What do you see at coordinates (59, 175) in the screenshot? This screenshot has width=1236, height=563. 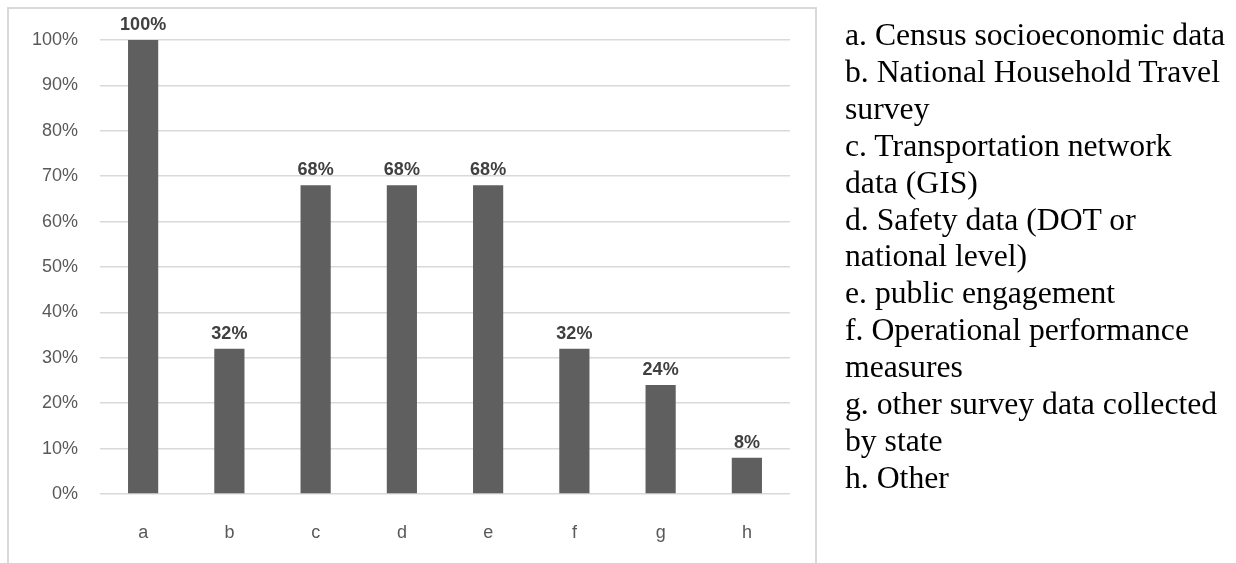 I see `y-tick-label: 70%` at bounding box center [59, 175].